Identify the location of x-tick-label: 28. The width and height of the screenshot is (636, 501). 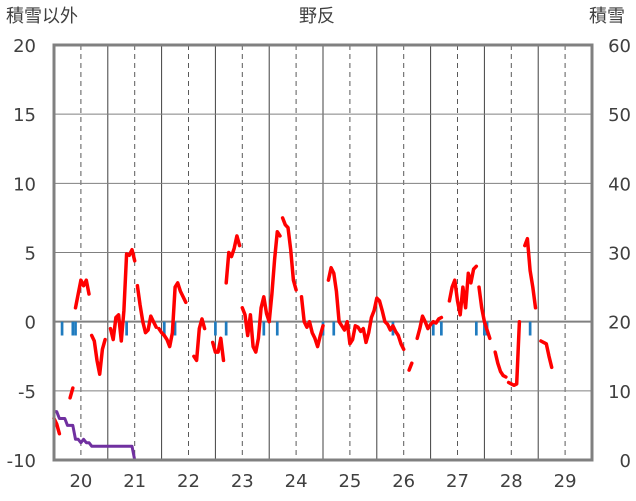
(511, 481).